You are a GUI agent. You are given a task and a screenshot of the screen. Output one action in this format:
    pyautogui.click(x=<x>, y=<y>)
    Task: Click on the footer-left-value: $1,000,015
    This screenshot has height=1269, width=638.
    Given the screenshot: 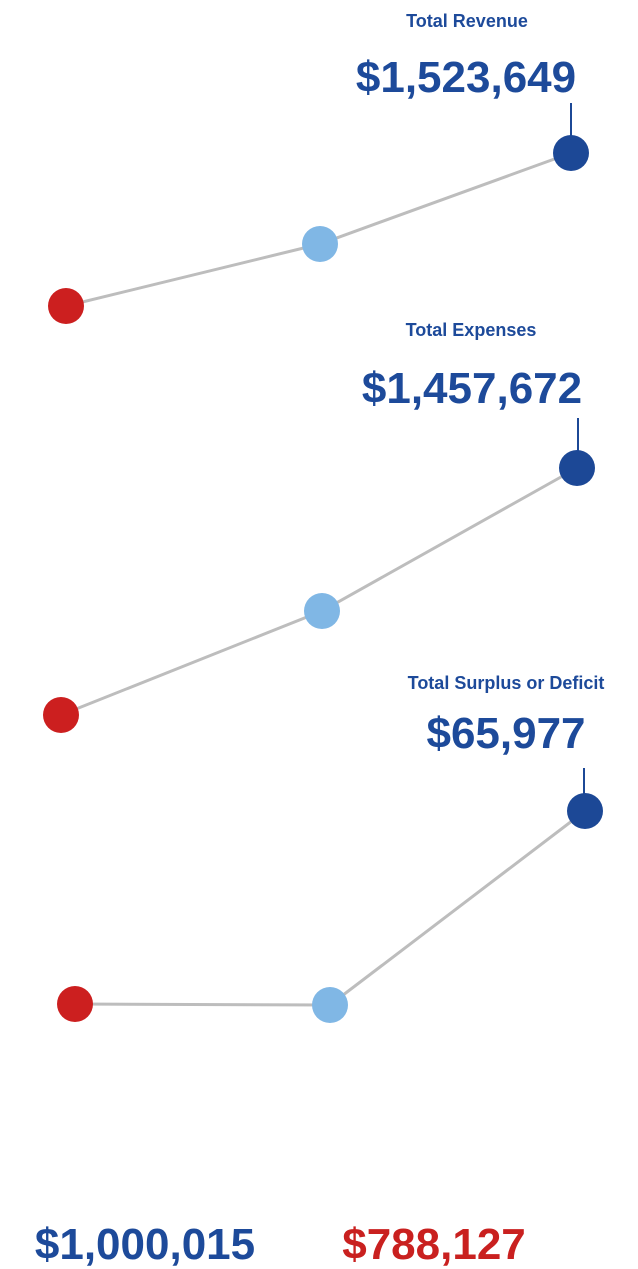 What is the action you would take?
    pyautogui.click(x=145, y=1244)
    